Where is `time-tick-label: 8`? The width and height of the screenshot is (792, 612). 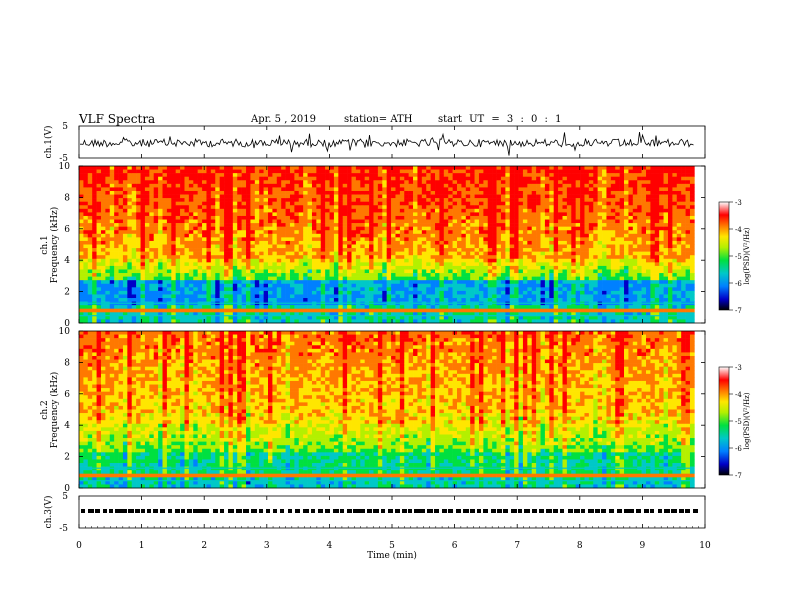 time-tick-label: 8 is located at coordinates (580, 546).